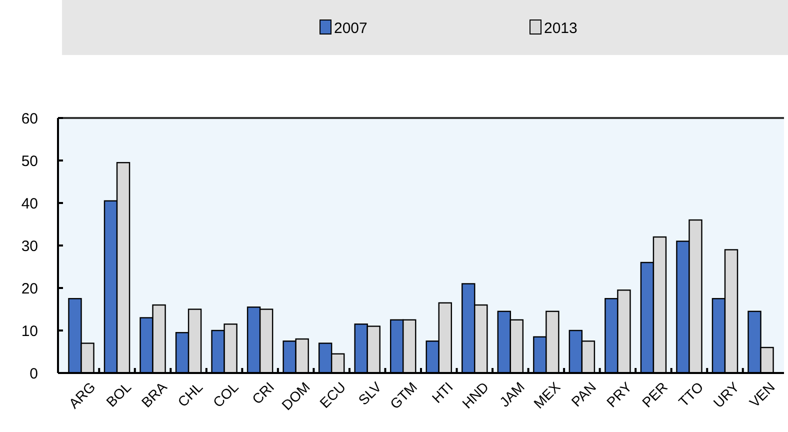 The image size is (788, 432). I want to click on legend-label: 2013, so click(561, 28).